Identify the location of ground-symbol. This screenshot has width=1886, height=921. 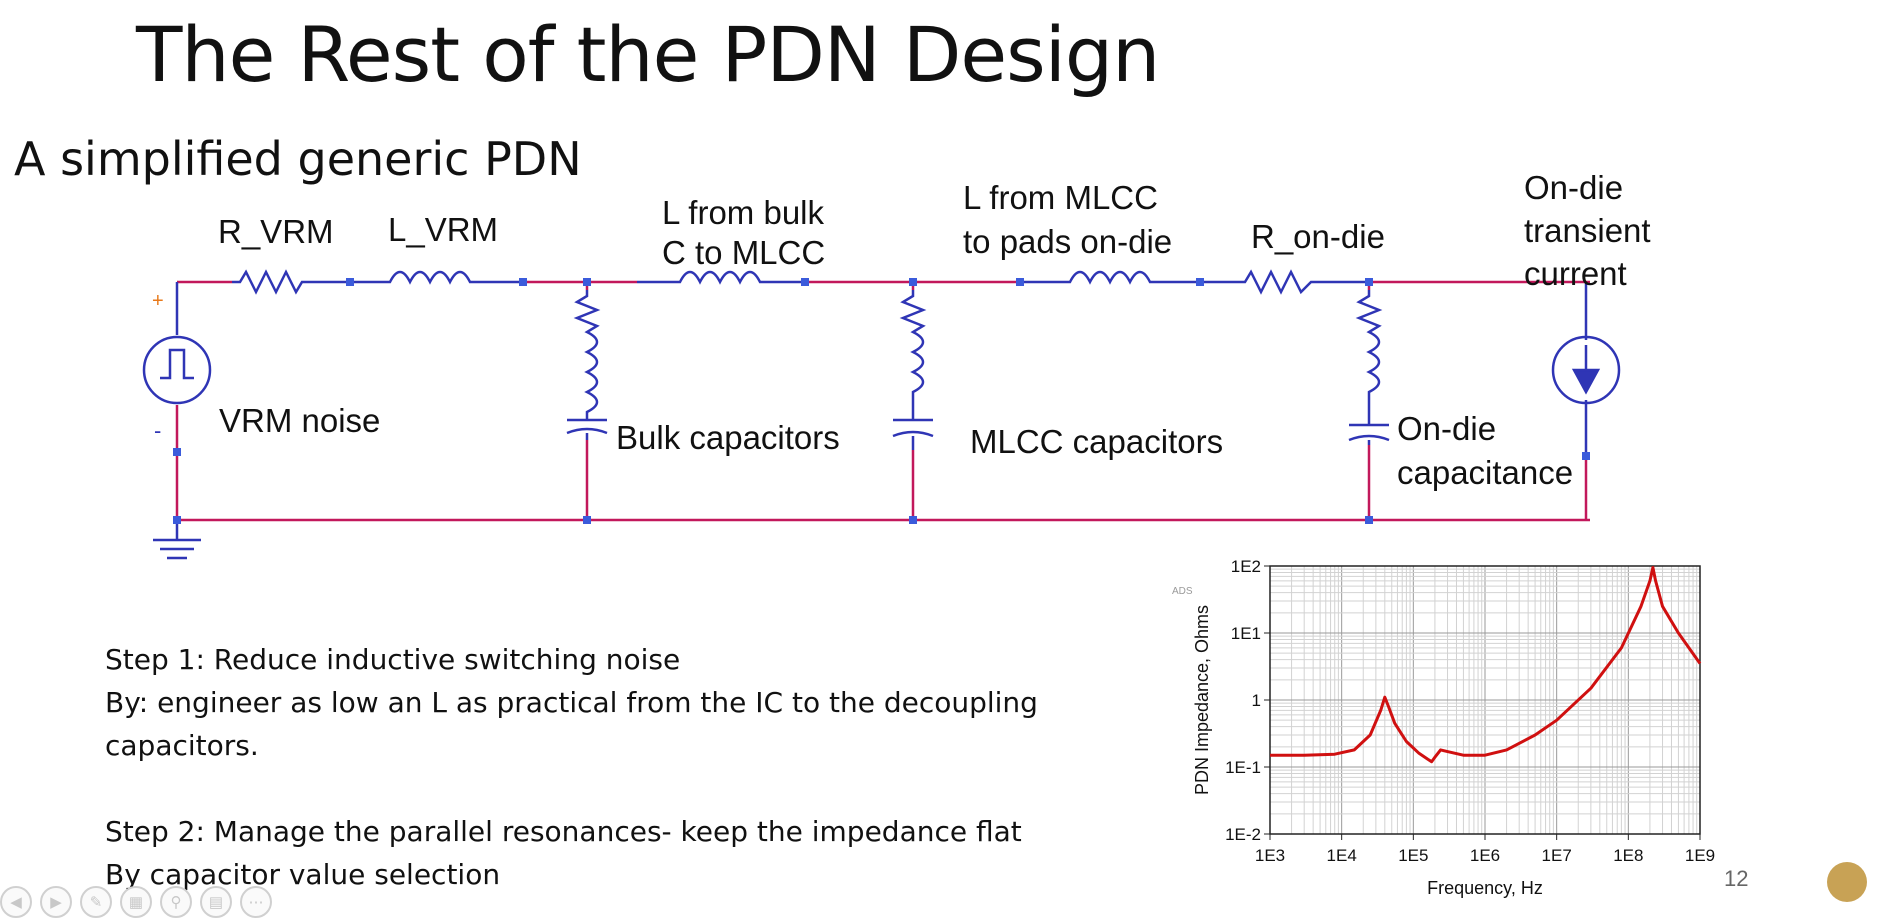
(177, 540).